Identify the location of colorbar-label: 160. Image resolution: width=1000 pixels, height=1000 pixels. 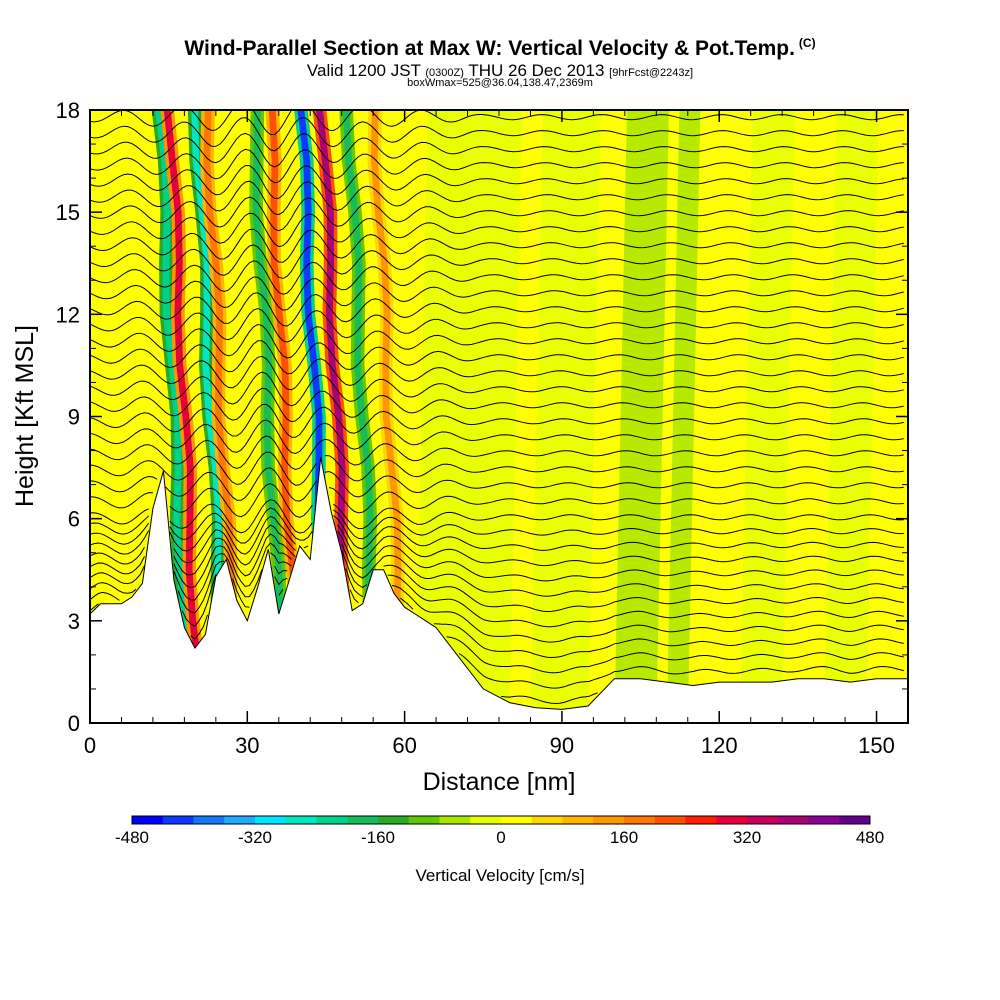
(624, 837).